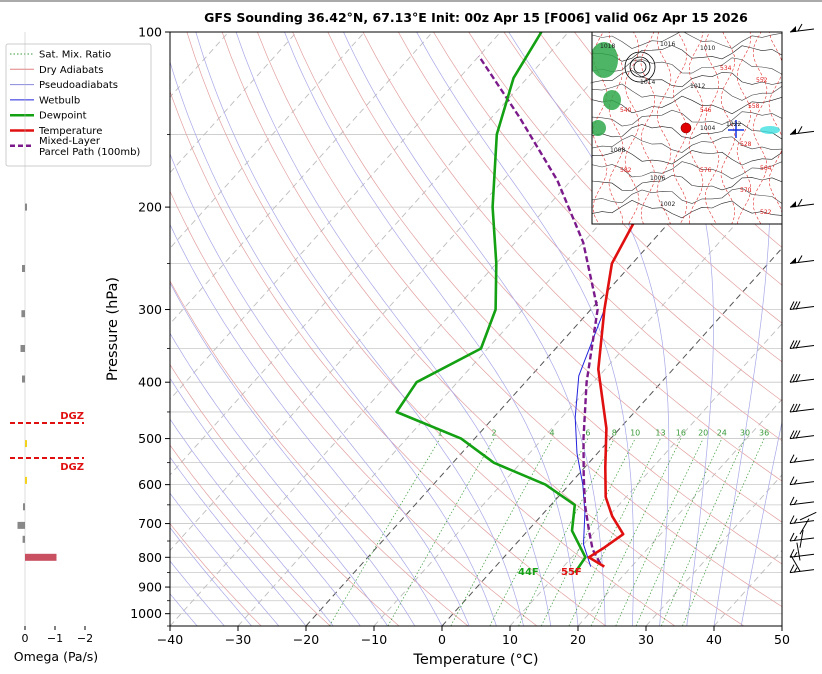 Image resolution: width=822 pixels, height=674 pixels. Describe the element at coordinates (150, 326) in the screenshot. I see `y-axis-ticks: 100 200 300 400 500 600 700 800 900 1000` at that location.